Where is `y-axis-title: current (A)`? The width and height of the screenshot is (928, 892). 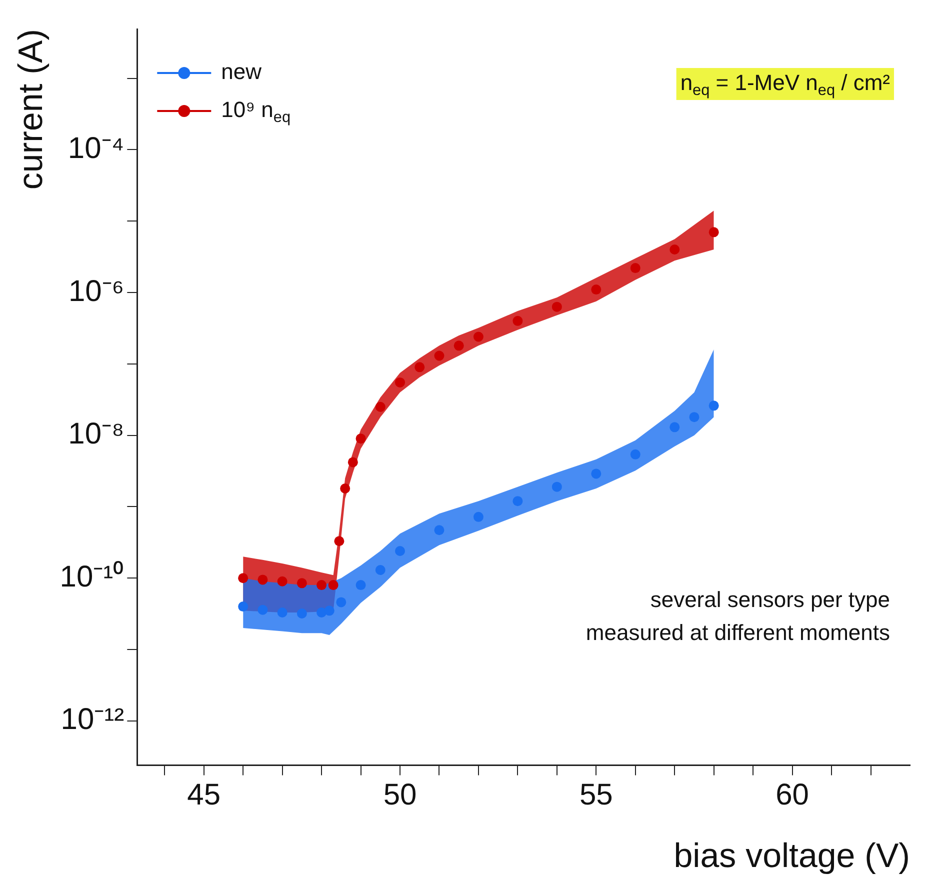
y-axis-title: current (A) is located at coordinates (31, 109).